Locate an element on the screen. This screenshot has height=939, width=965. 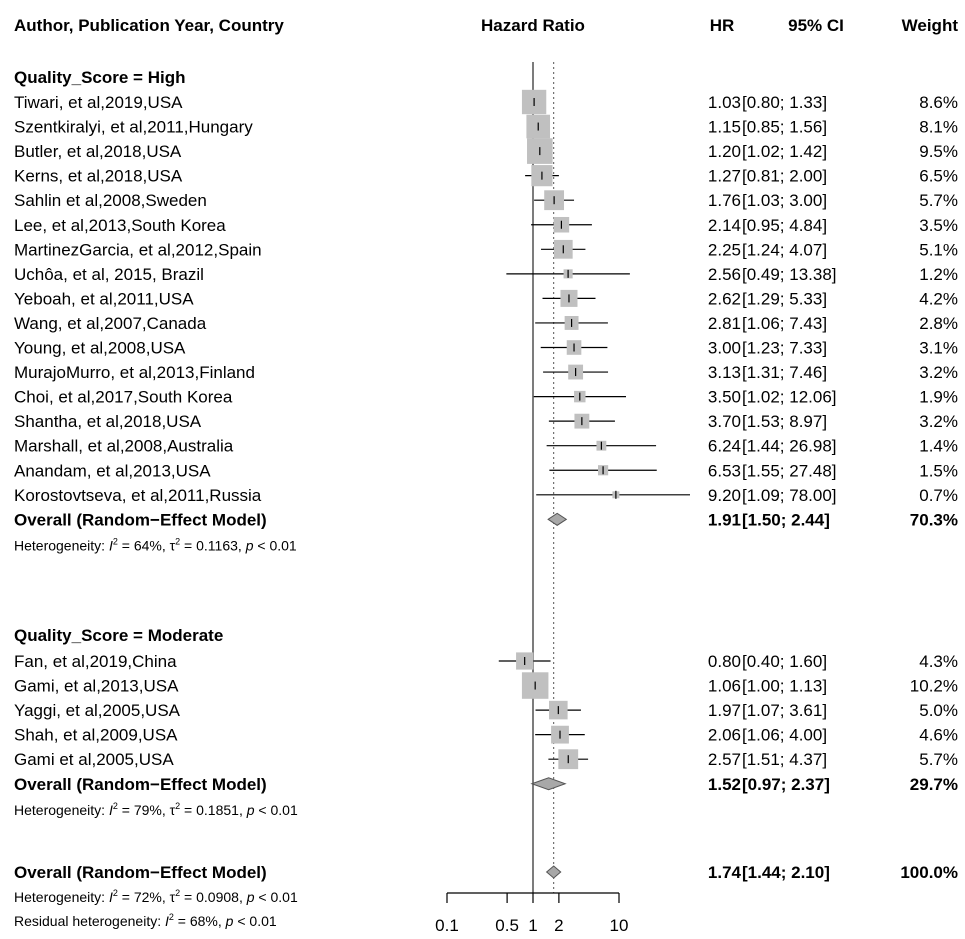
x-tick-label: 0.5 is located at coordinates (507, 925).